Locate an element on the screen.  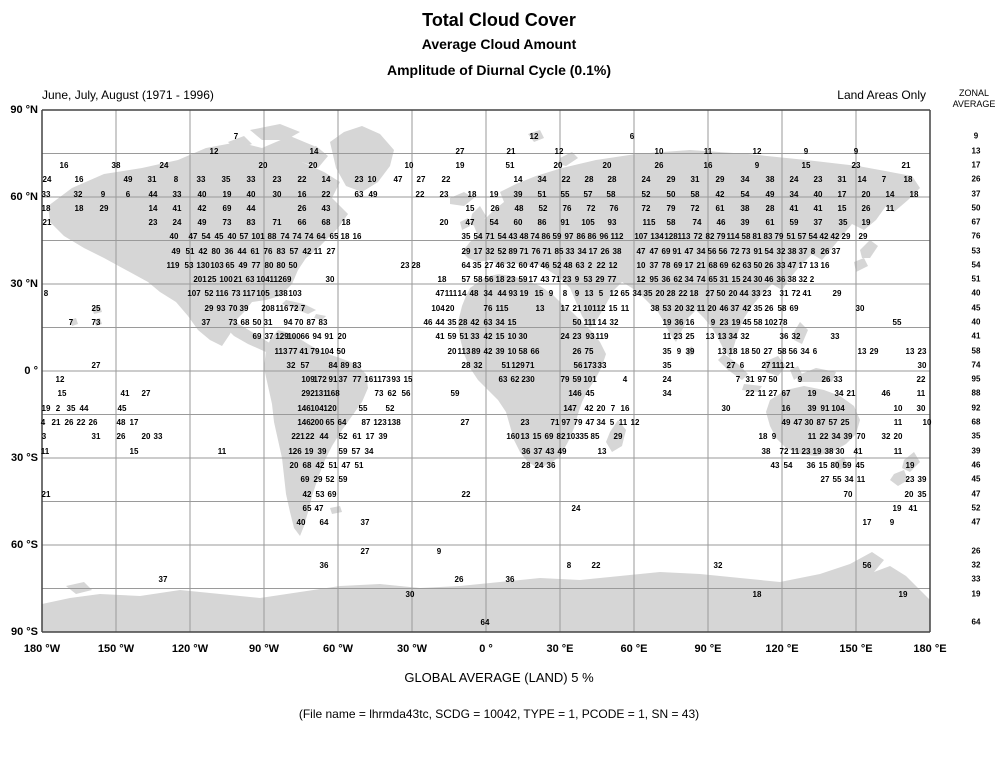
cell-value: 6 is located at coordinates (128, 194).